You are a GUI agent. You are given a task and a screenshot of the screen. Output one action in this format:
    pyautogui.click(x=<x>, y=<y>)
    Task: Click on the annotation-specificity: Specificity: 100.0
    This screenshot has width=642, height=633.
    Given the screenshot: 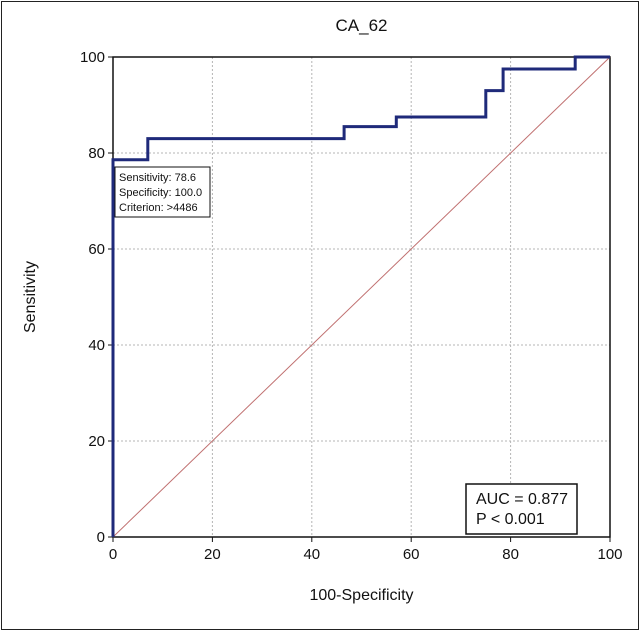 What is the action you would take?
    pyautogui.click(x=160, y=193)
    